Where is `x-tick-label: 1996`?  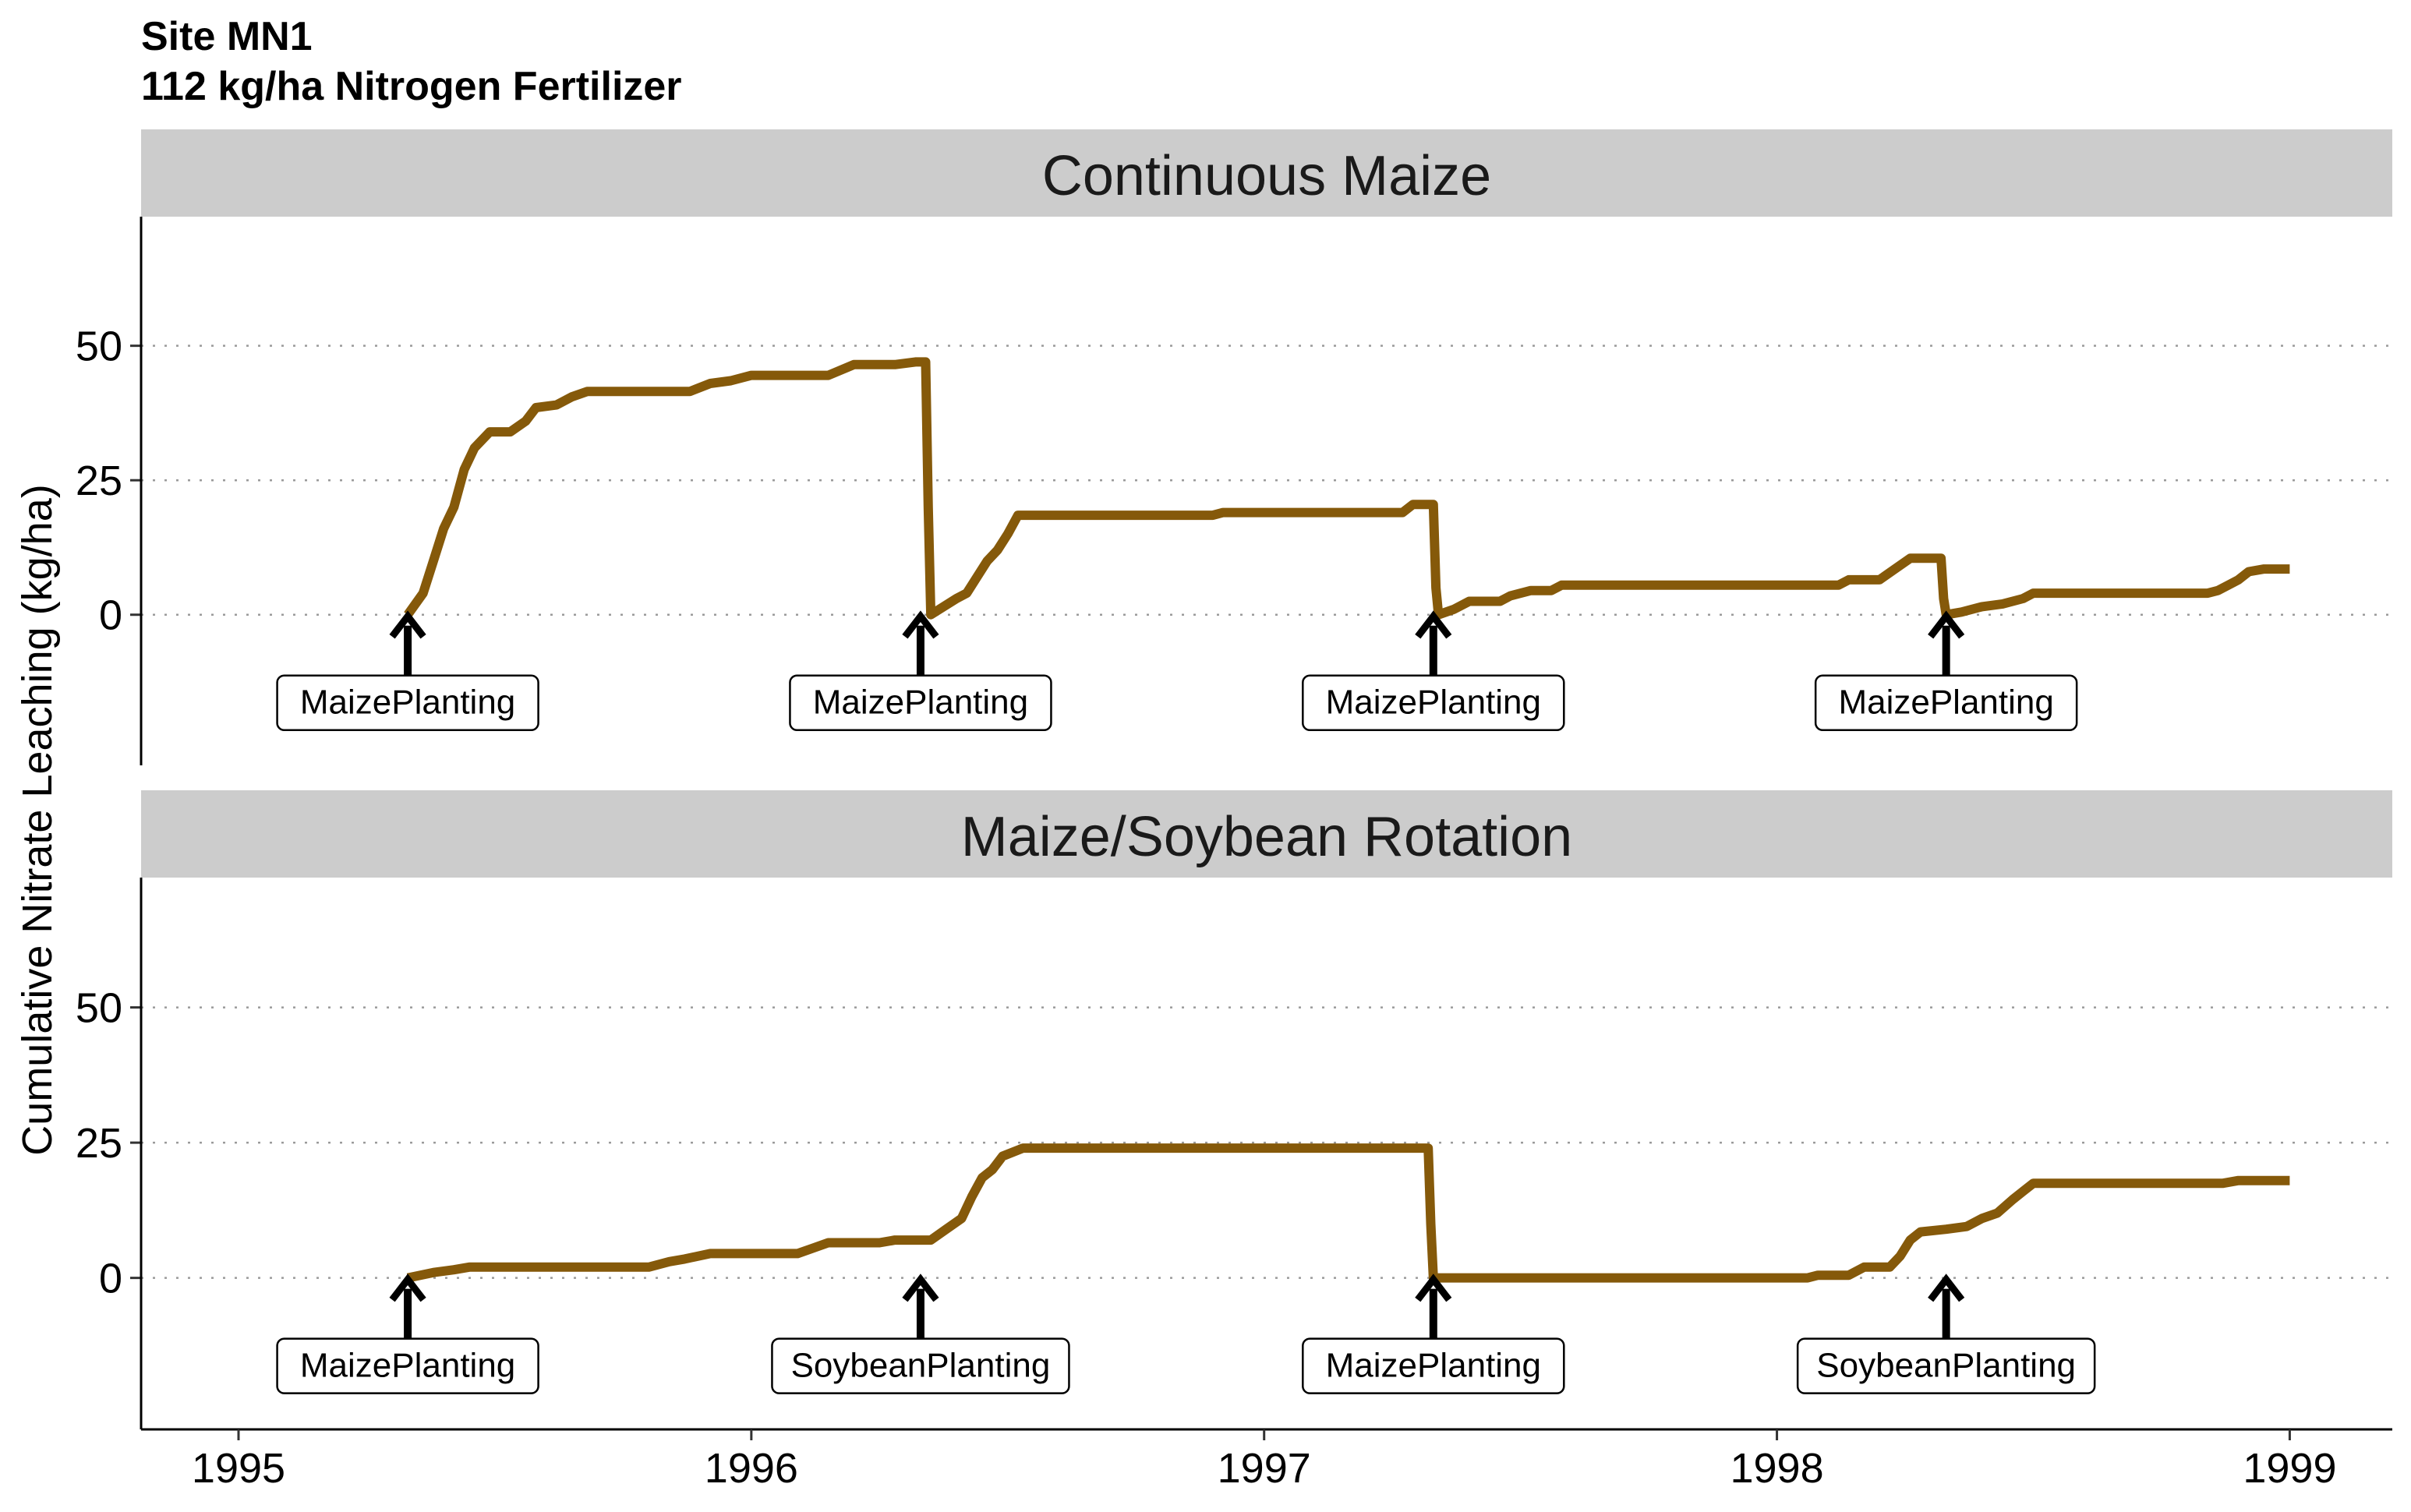 x-tick-label: 1996 is located at coordinates (751, 1468).